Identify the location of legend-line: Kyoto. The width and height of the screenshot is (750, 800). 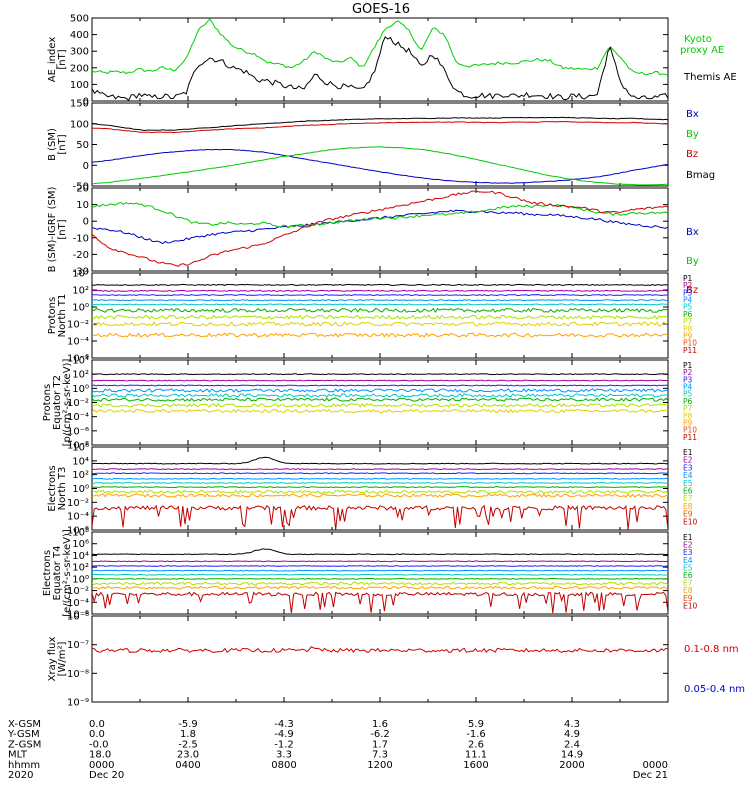
(698, 39).